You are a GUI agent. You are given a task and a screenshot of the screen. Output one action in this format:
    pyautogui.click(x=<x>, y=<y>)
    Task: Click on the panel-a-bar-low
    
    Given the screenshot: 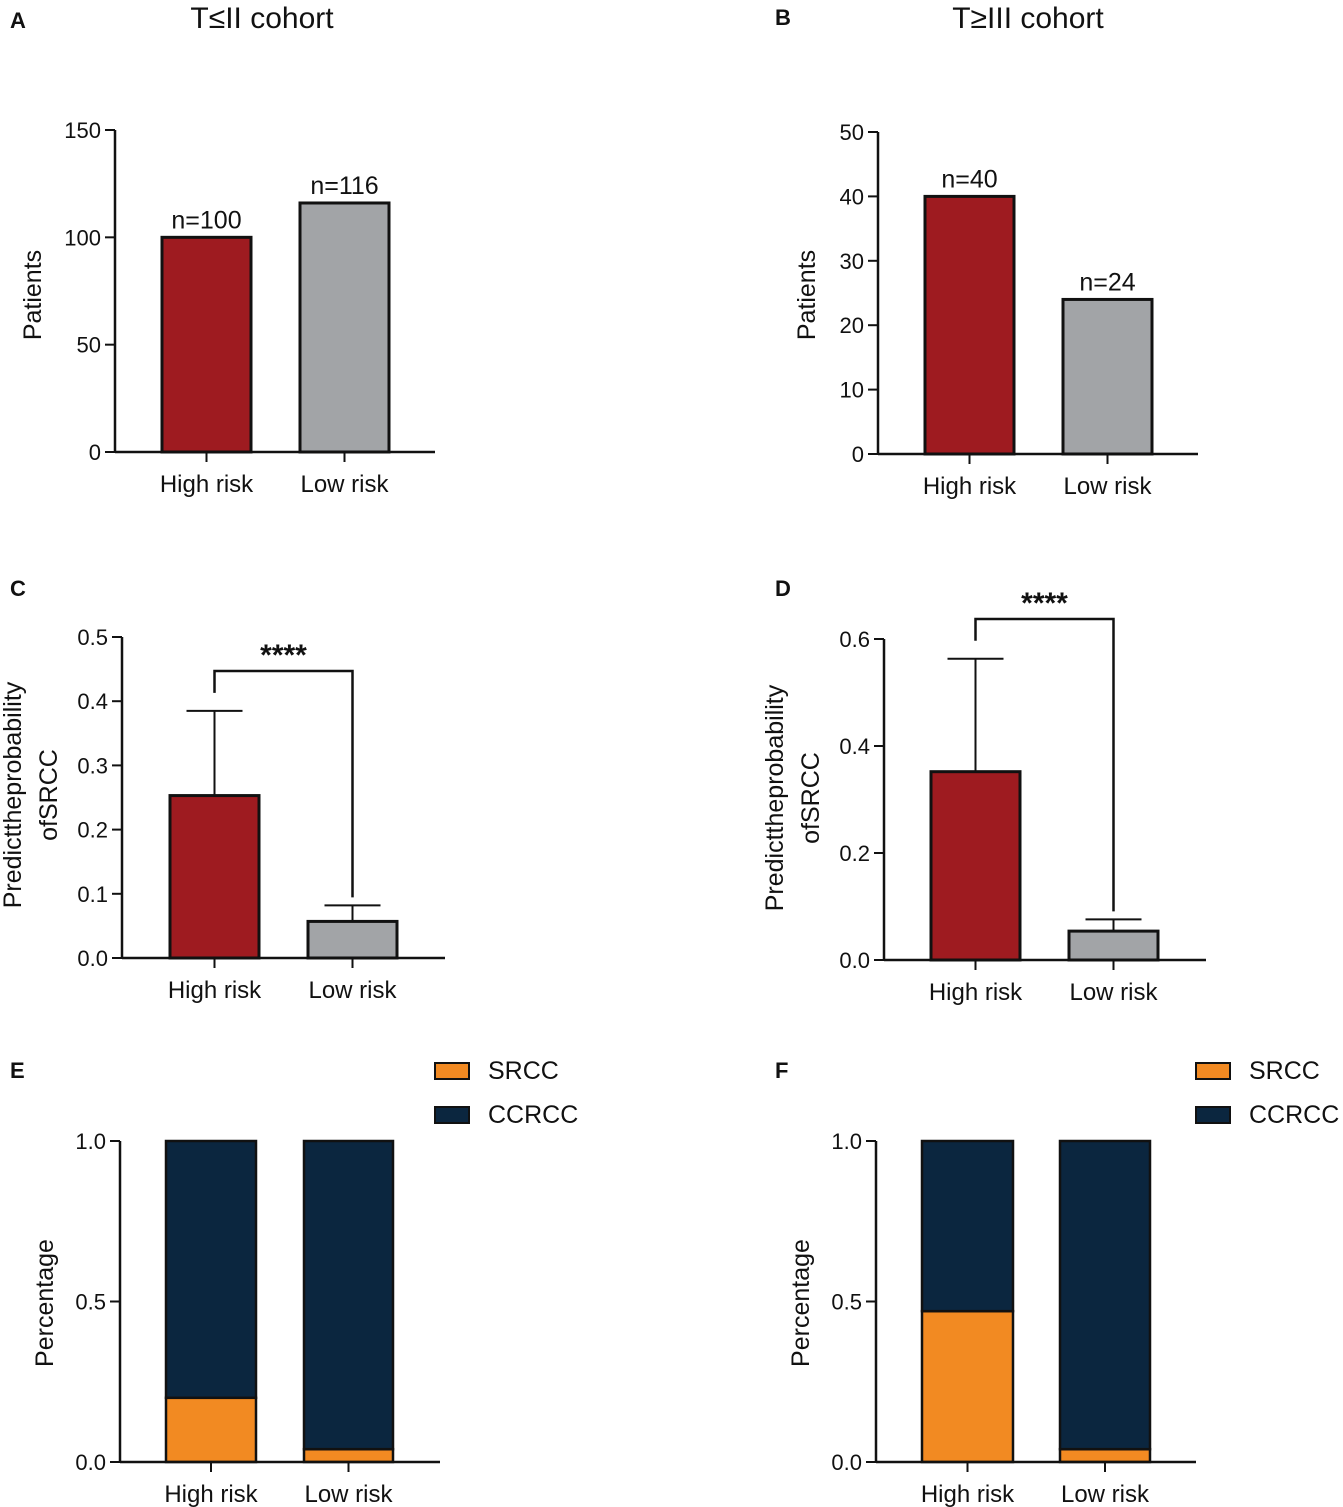 What is the action you would take?
    pyautogui.click(x=344, y=327)
    